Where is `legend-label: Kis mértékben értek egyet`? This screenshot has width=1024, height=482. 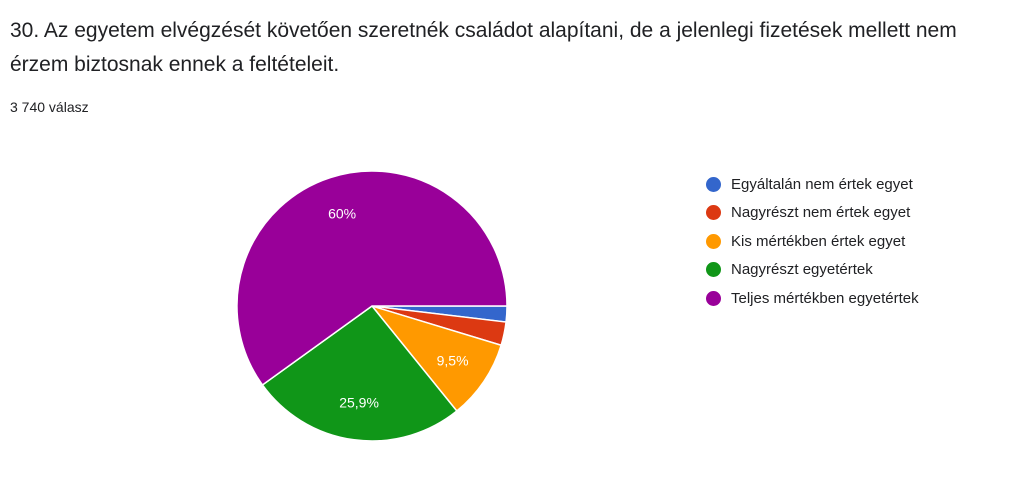
legend-label: Kis mértékben értek egyet is located at coordinates (818, 241).